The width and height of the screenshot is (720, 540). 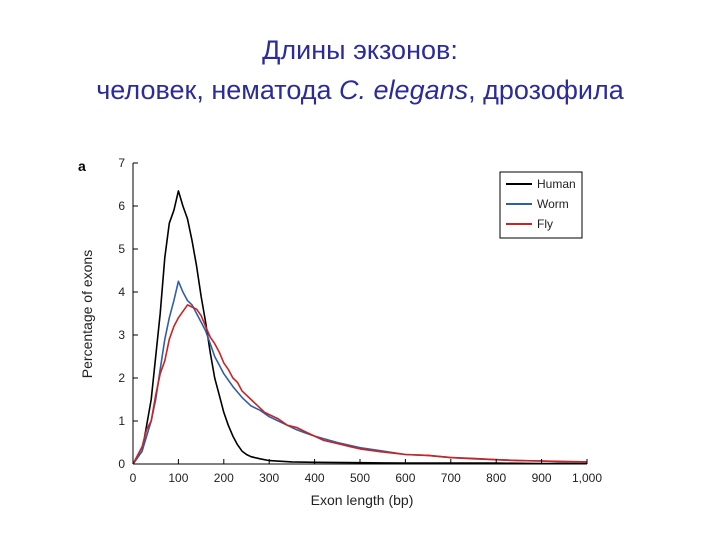 What do you see at coordinates (87, 314) in the screenshot?
I see `y-axis-title: Percentage of exons` at bounding box center [87, 314].